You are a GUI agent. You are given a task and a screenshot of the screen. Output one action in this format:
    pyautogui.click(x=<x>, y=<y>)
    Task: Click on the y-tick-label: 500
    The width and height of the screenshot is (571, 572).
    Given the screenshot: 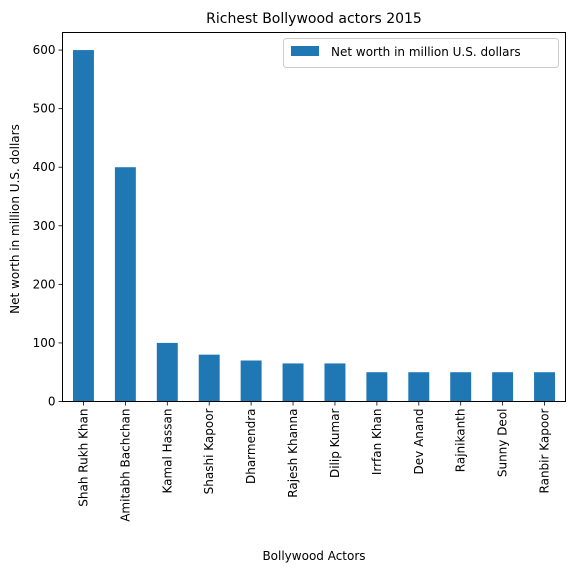 What is the action you would take?
    pyautogui.click(x=44, y=109)
    